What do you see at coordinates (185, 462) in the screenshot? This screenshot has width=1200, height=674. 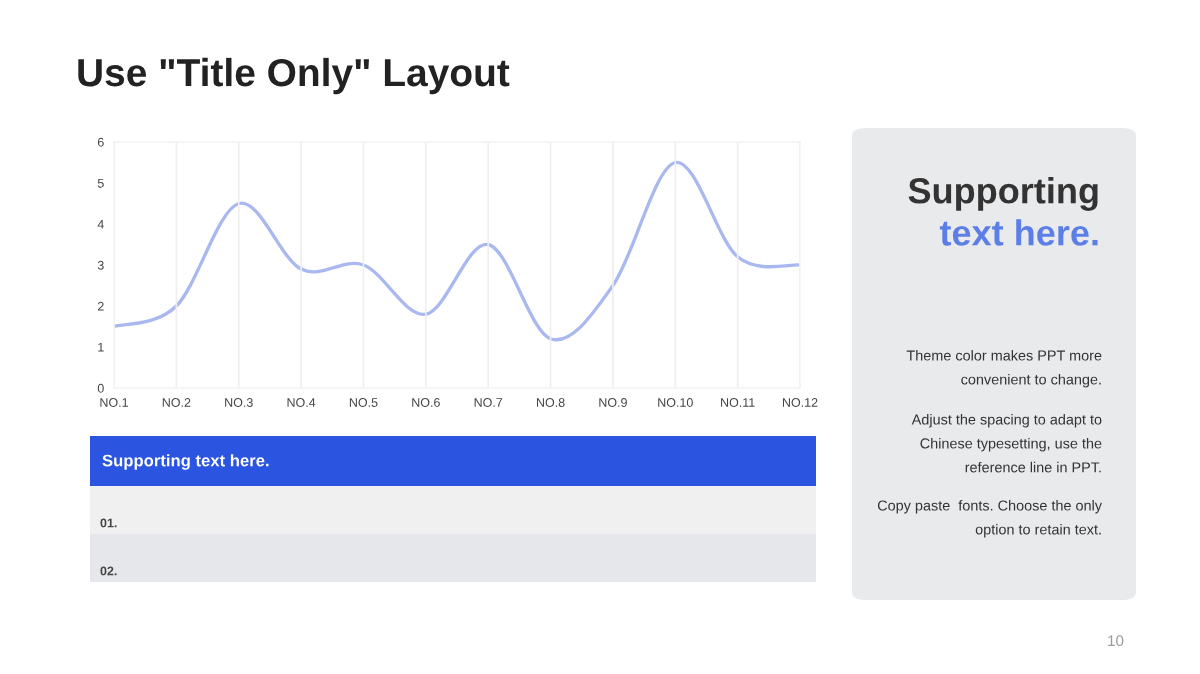 I see `text: Supporting text here.` at bounding box center [185, 462].